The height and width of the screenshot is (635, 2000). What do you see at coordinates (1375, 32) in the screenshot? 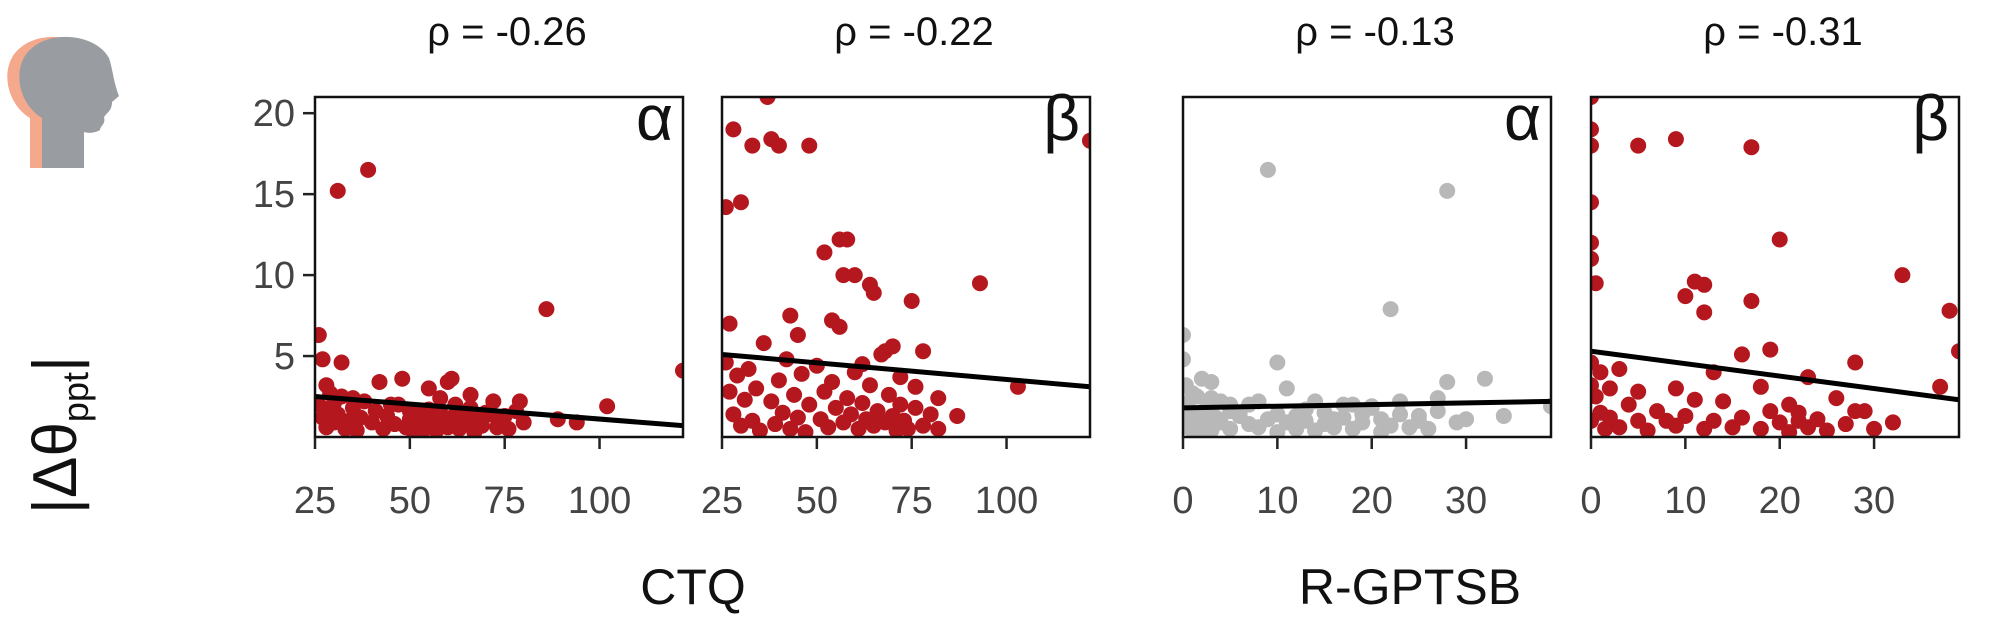
I see `correlation-title: ρ = -0.13` at bounding box center [1375, 32].